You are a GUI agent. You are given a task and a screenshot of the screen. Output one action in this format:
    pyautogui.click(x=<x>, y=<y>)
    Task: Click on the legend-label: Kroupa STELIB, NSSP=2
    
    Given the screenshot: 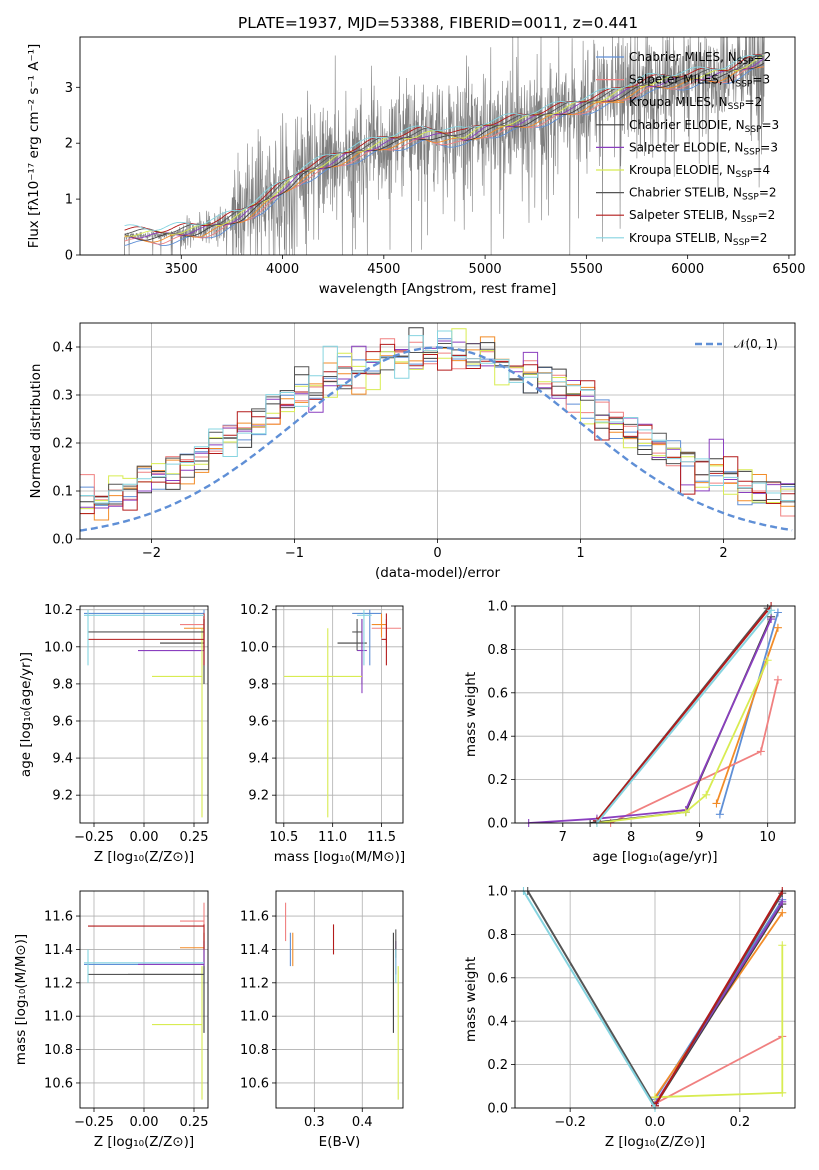 What is the action you would take?
    pyautogui.click(x=698, y=239)
    